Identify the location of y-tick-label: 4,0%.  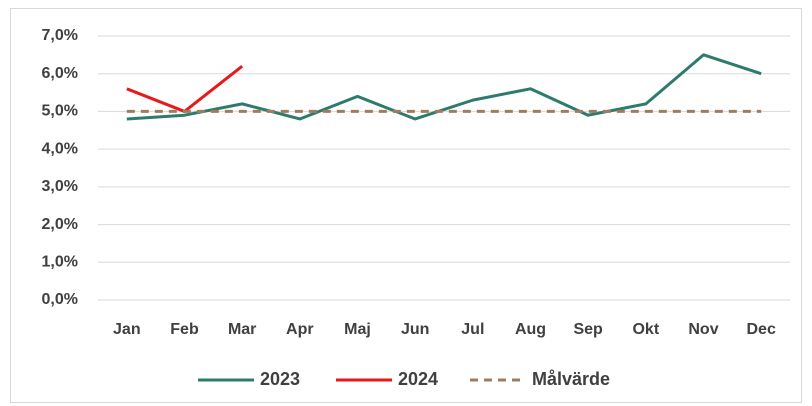
(60, 148).